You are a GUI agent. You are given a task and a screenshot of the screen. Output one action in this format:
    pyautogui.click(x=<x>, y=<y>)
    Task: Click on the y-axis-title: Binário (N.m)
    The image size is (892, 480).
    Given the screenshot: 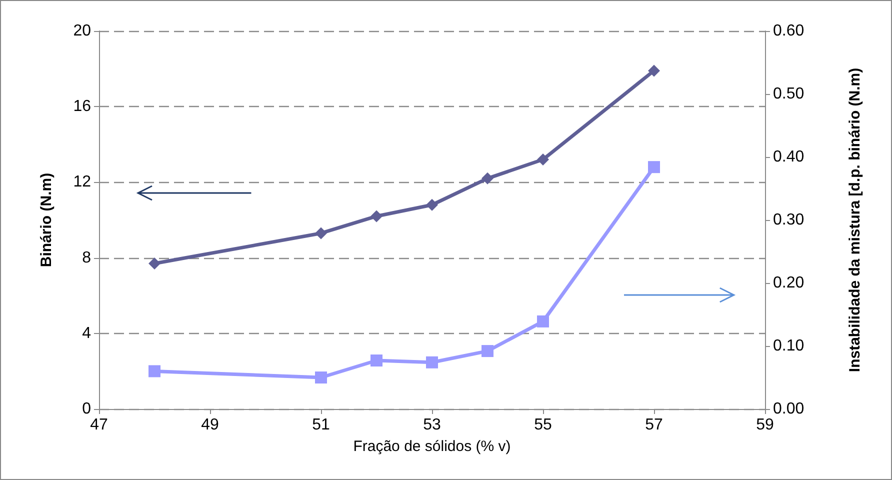 What is the action you would take?
    pyautogui.click(x=46, y=220)
    